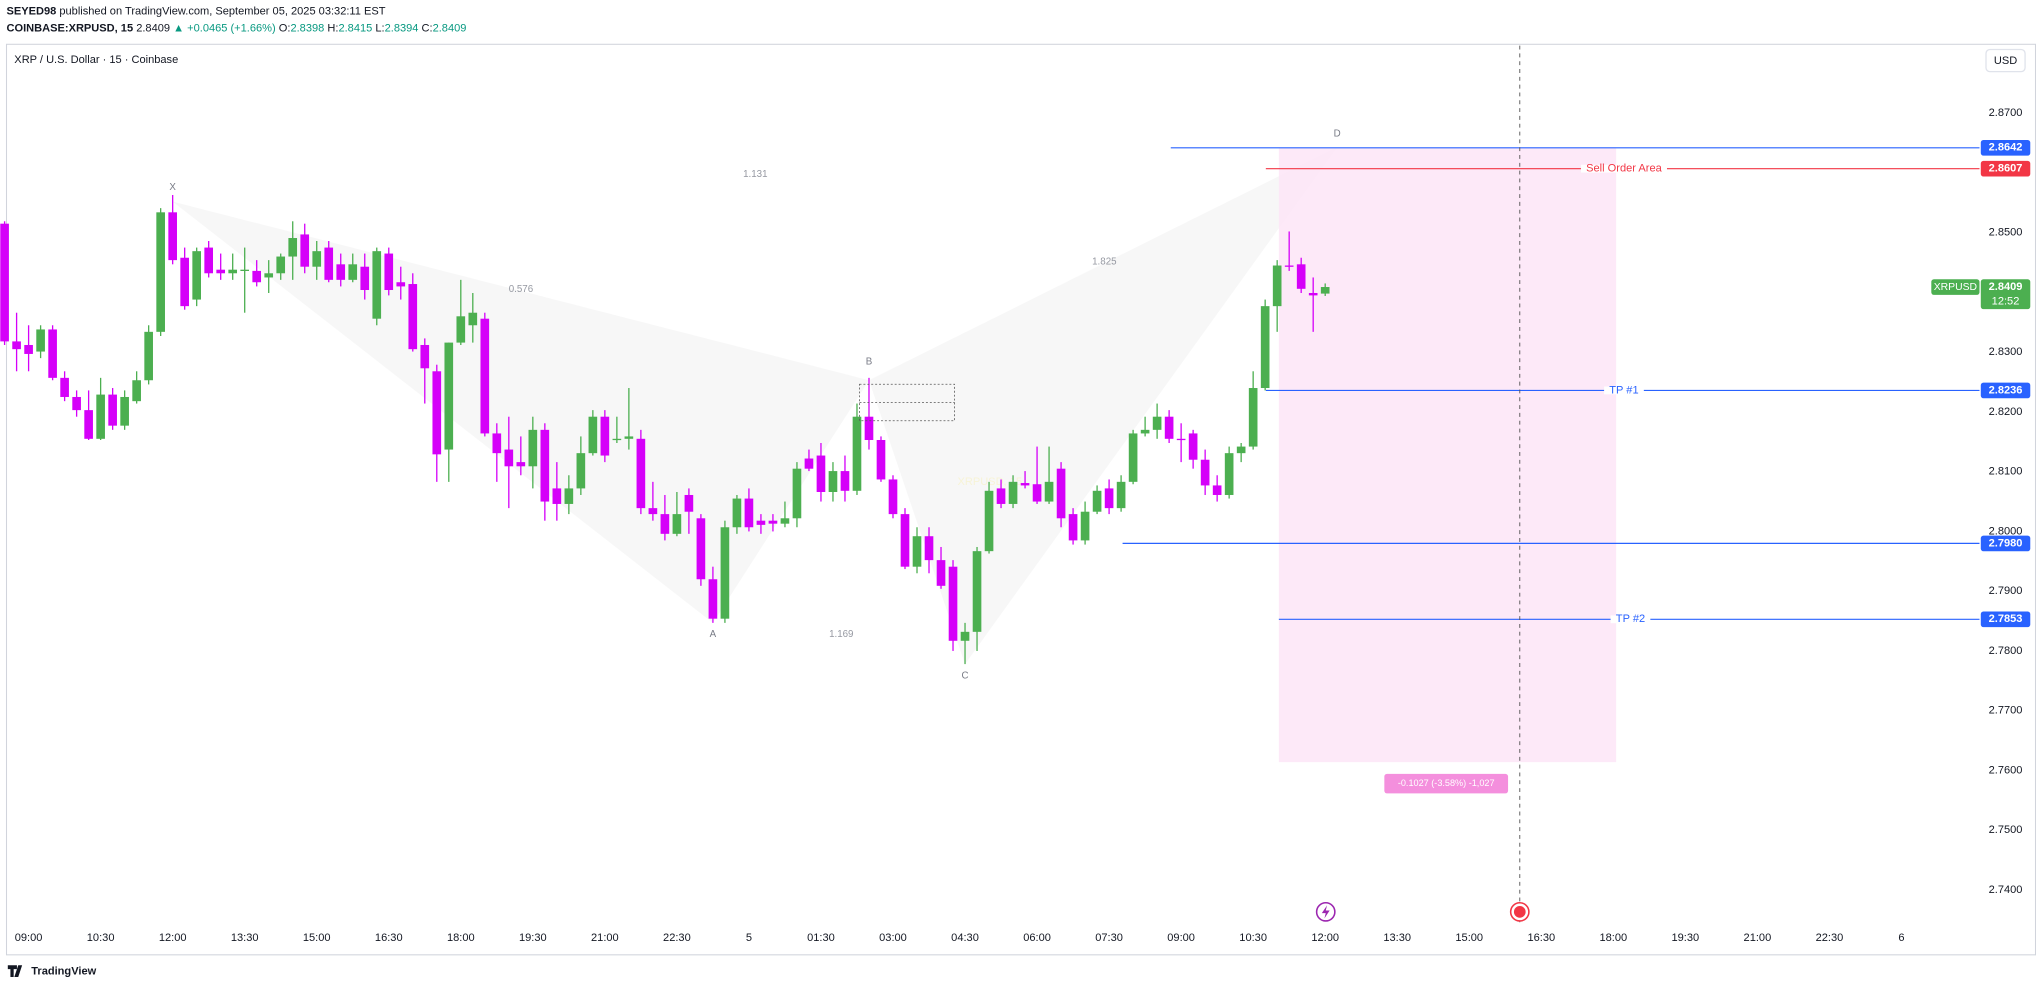 The width and height of the screenshot is (2042, 990). Describe the element at coordinates (2006, 233) in the screenshot. I see `y-tick-label: 2.8500` at that location.